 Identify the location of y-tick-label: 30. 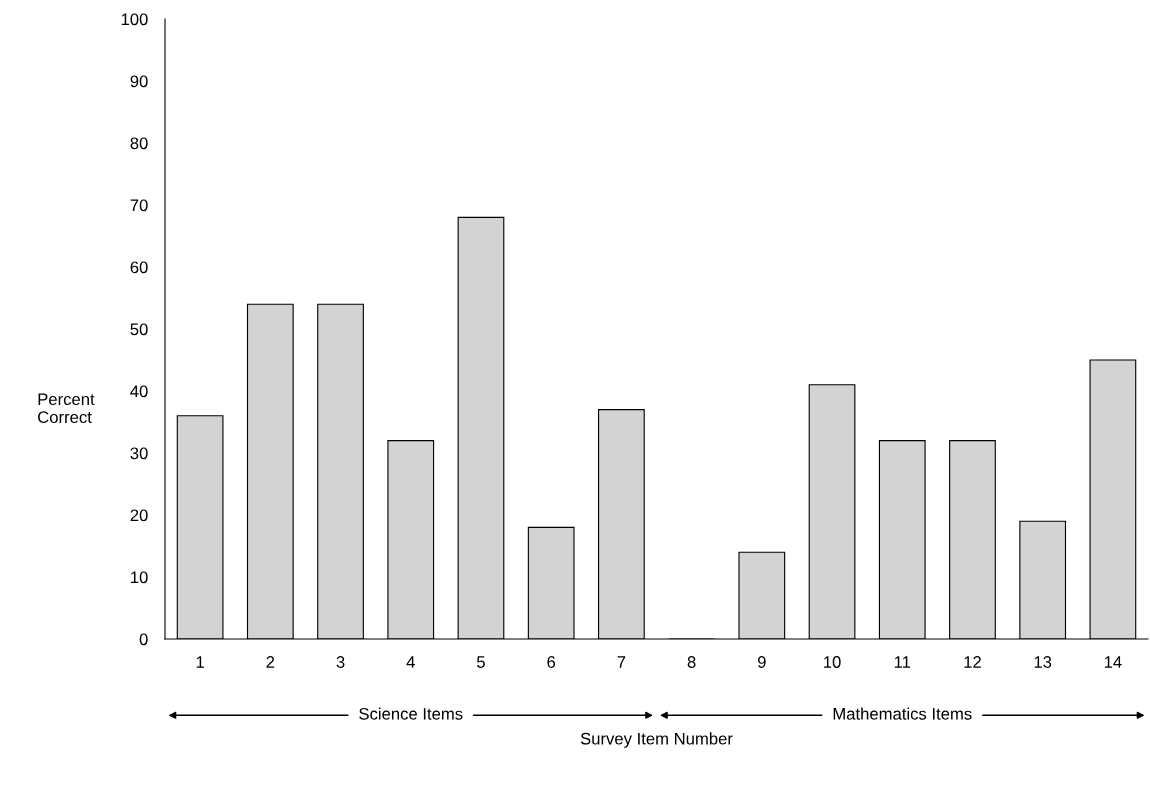
(139, 453).